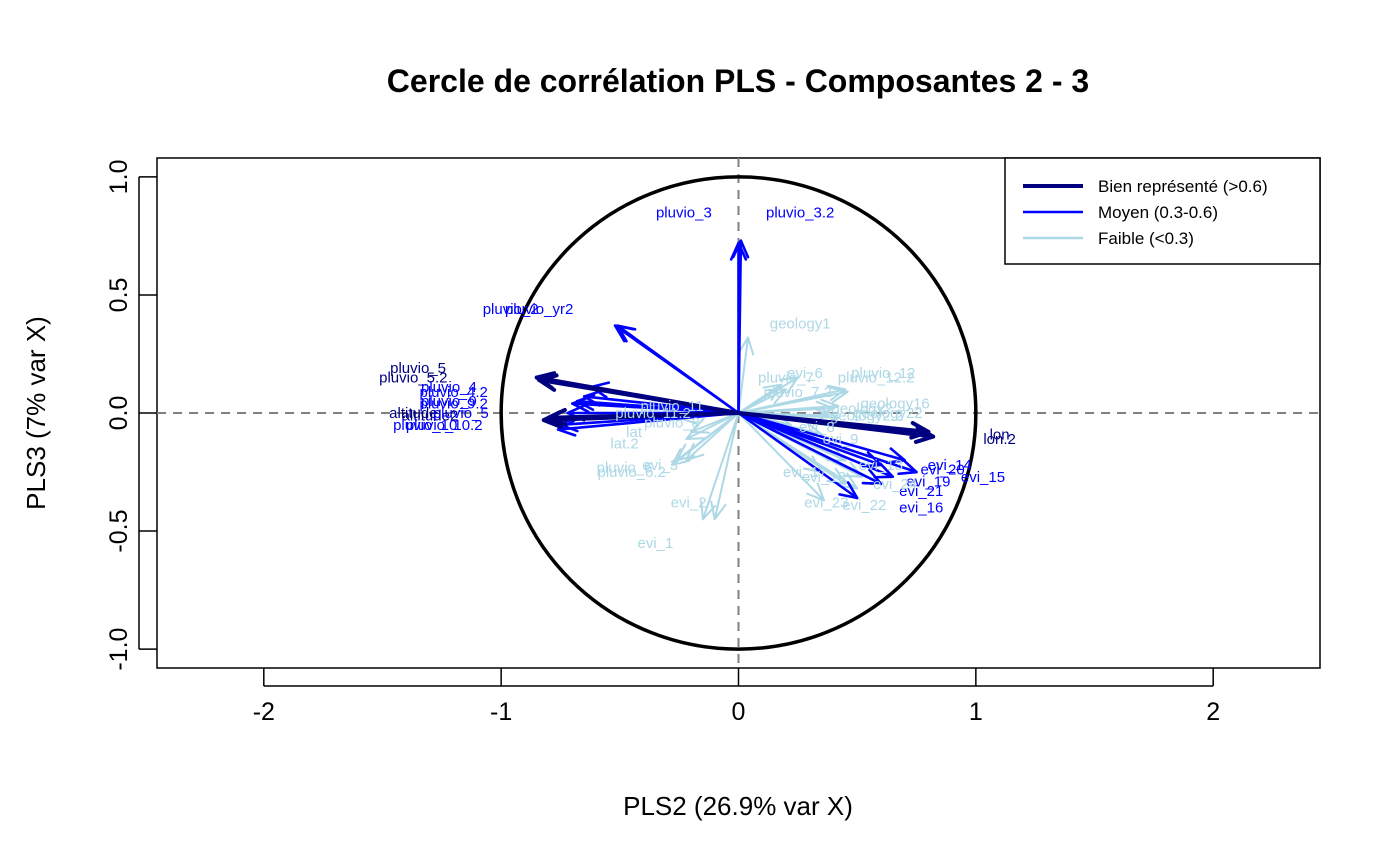 The height and width of the screenshot is (865, 1400). I want to click on variable-label: pluvio_8, so click(672, 422).